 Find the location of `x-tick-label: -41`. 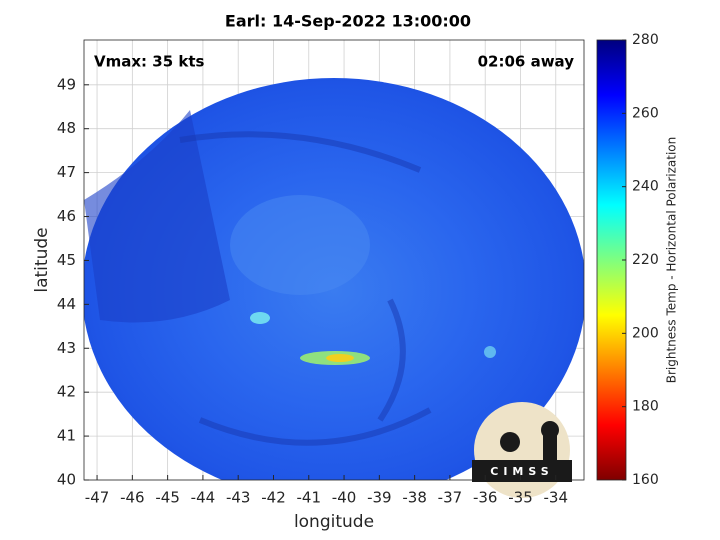

x-tick-label: -41 is located at coordinates (309, 498).